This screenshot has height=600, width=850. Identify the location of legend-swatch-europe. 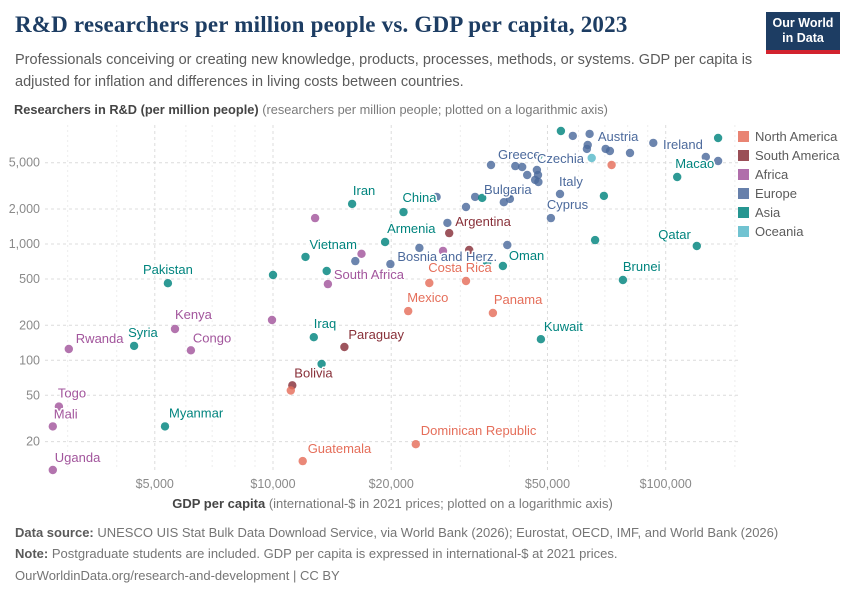
(743, 193).